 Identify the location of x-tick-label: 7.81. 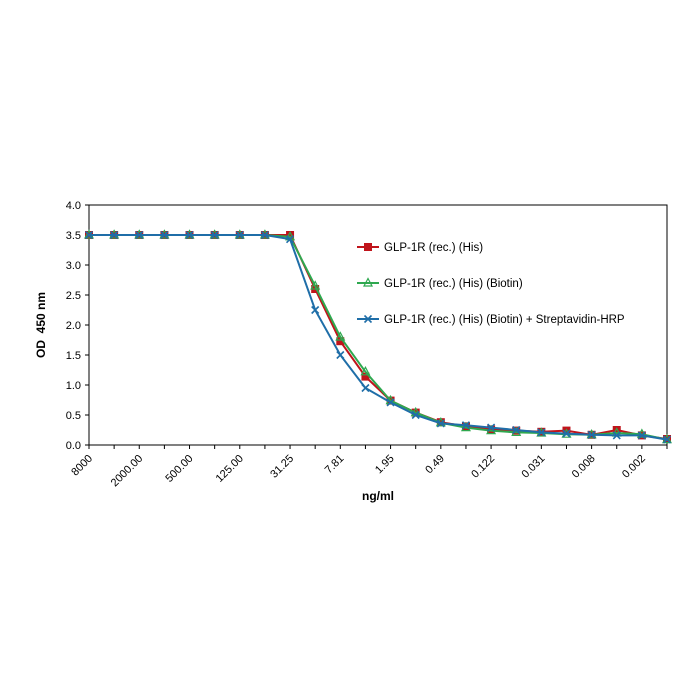
(335, 465).